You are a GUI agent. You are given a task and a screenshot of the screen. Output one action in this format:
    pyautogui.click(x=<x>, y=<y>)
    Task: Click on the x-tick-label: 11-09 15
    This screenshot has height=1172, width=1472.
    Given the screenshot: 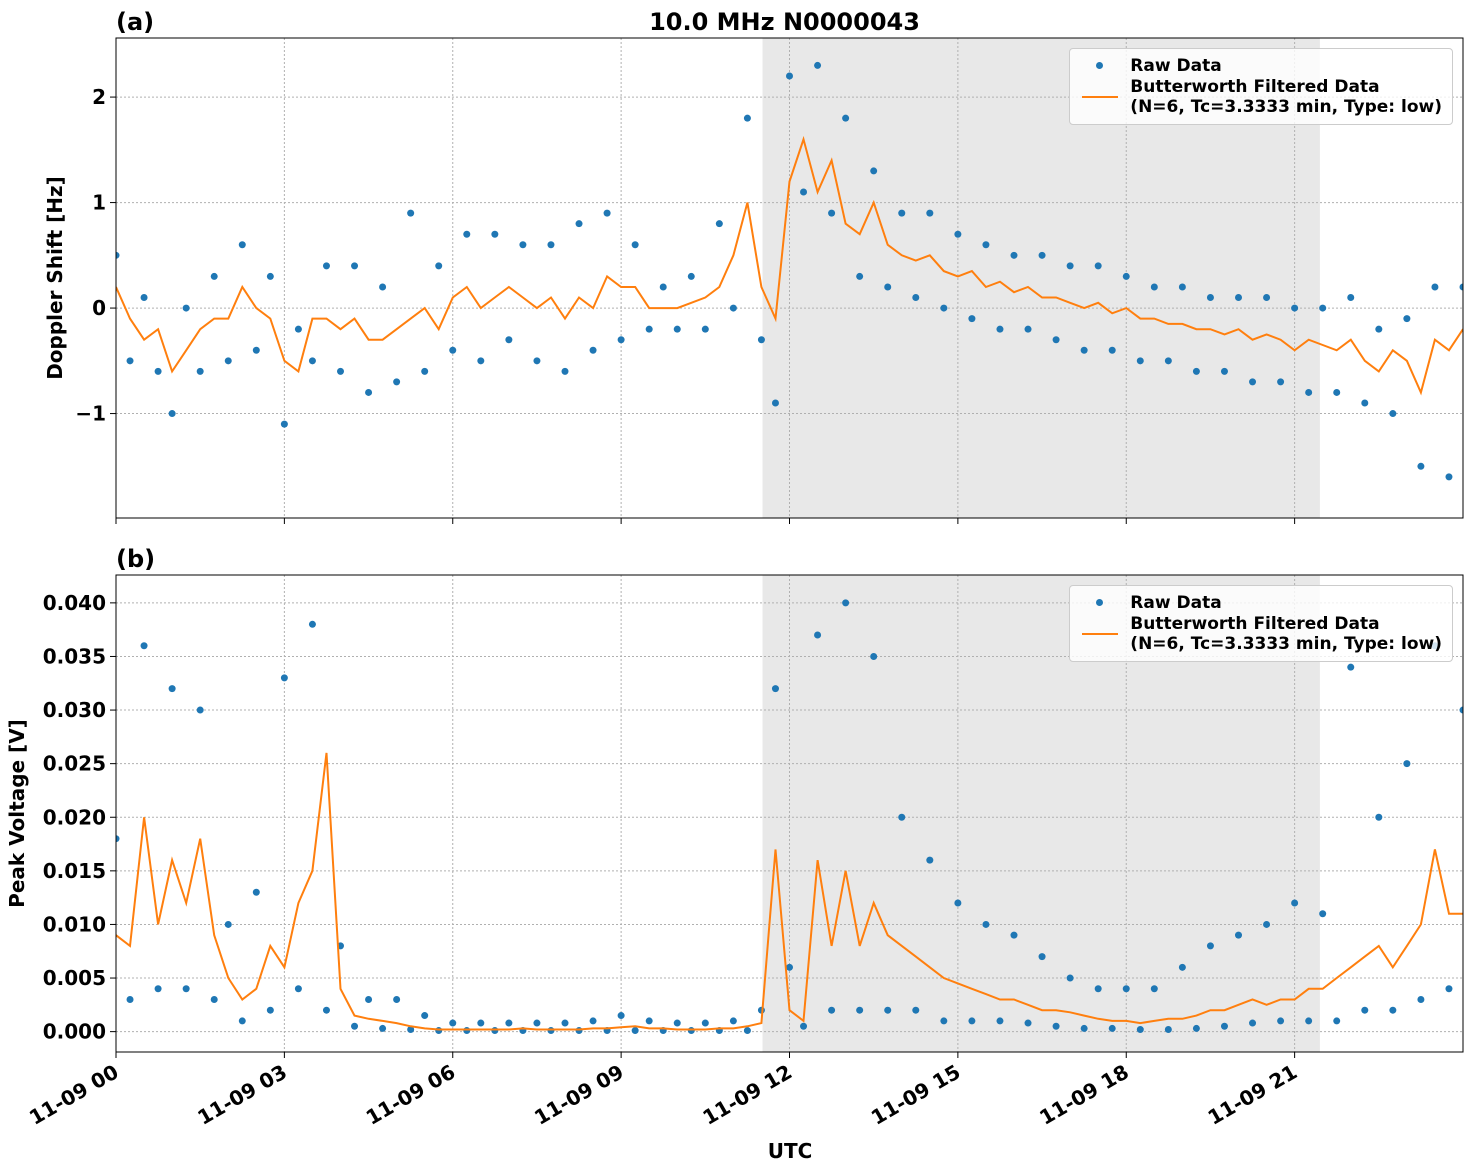 What is the action you would take?
    pyautogui.click(x=916, y=1095)
    